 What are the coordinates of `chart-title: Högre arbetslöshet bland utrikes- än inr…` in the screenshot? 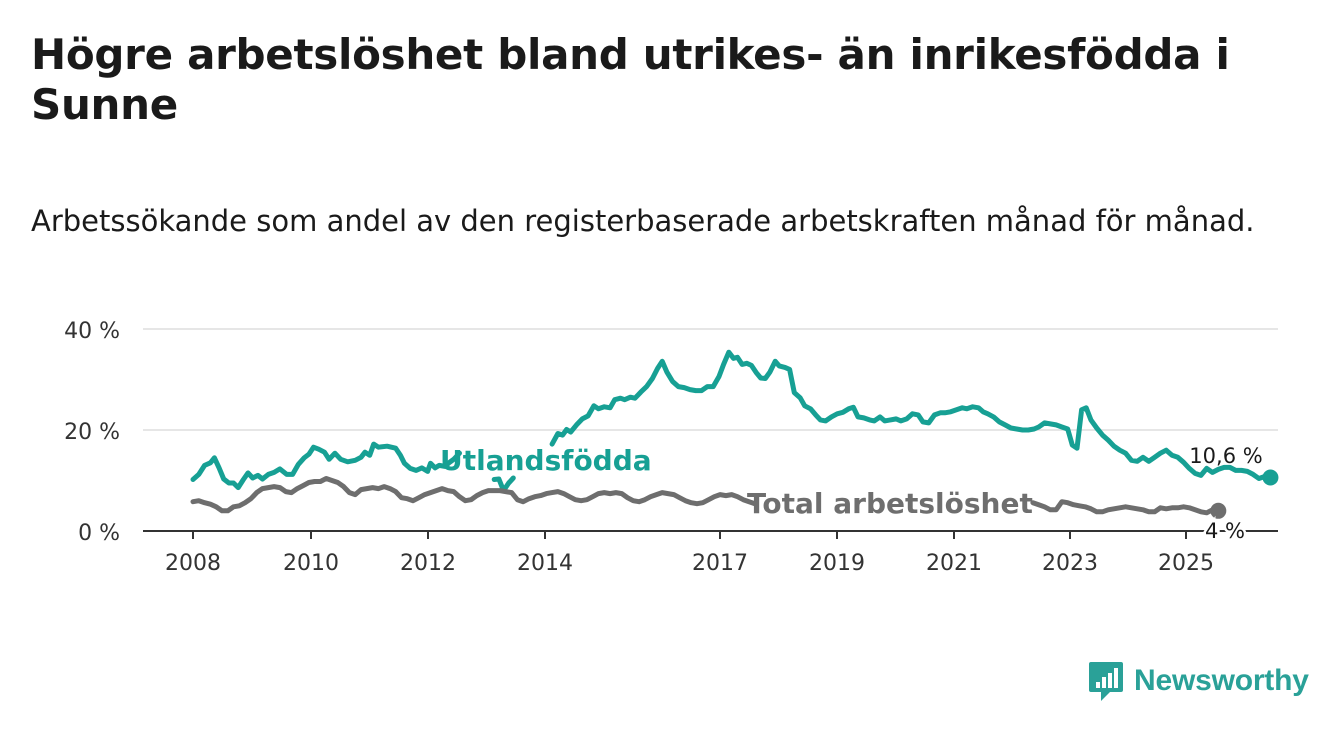 It's located at (630, 79).